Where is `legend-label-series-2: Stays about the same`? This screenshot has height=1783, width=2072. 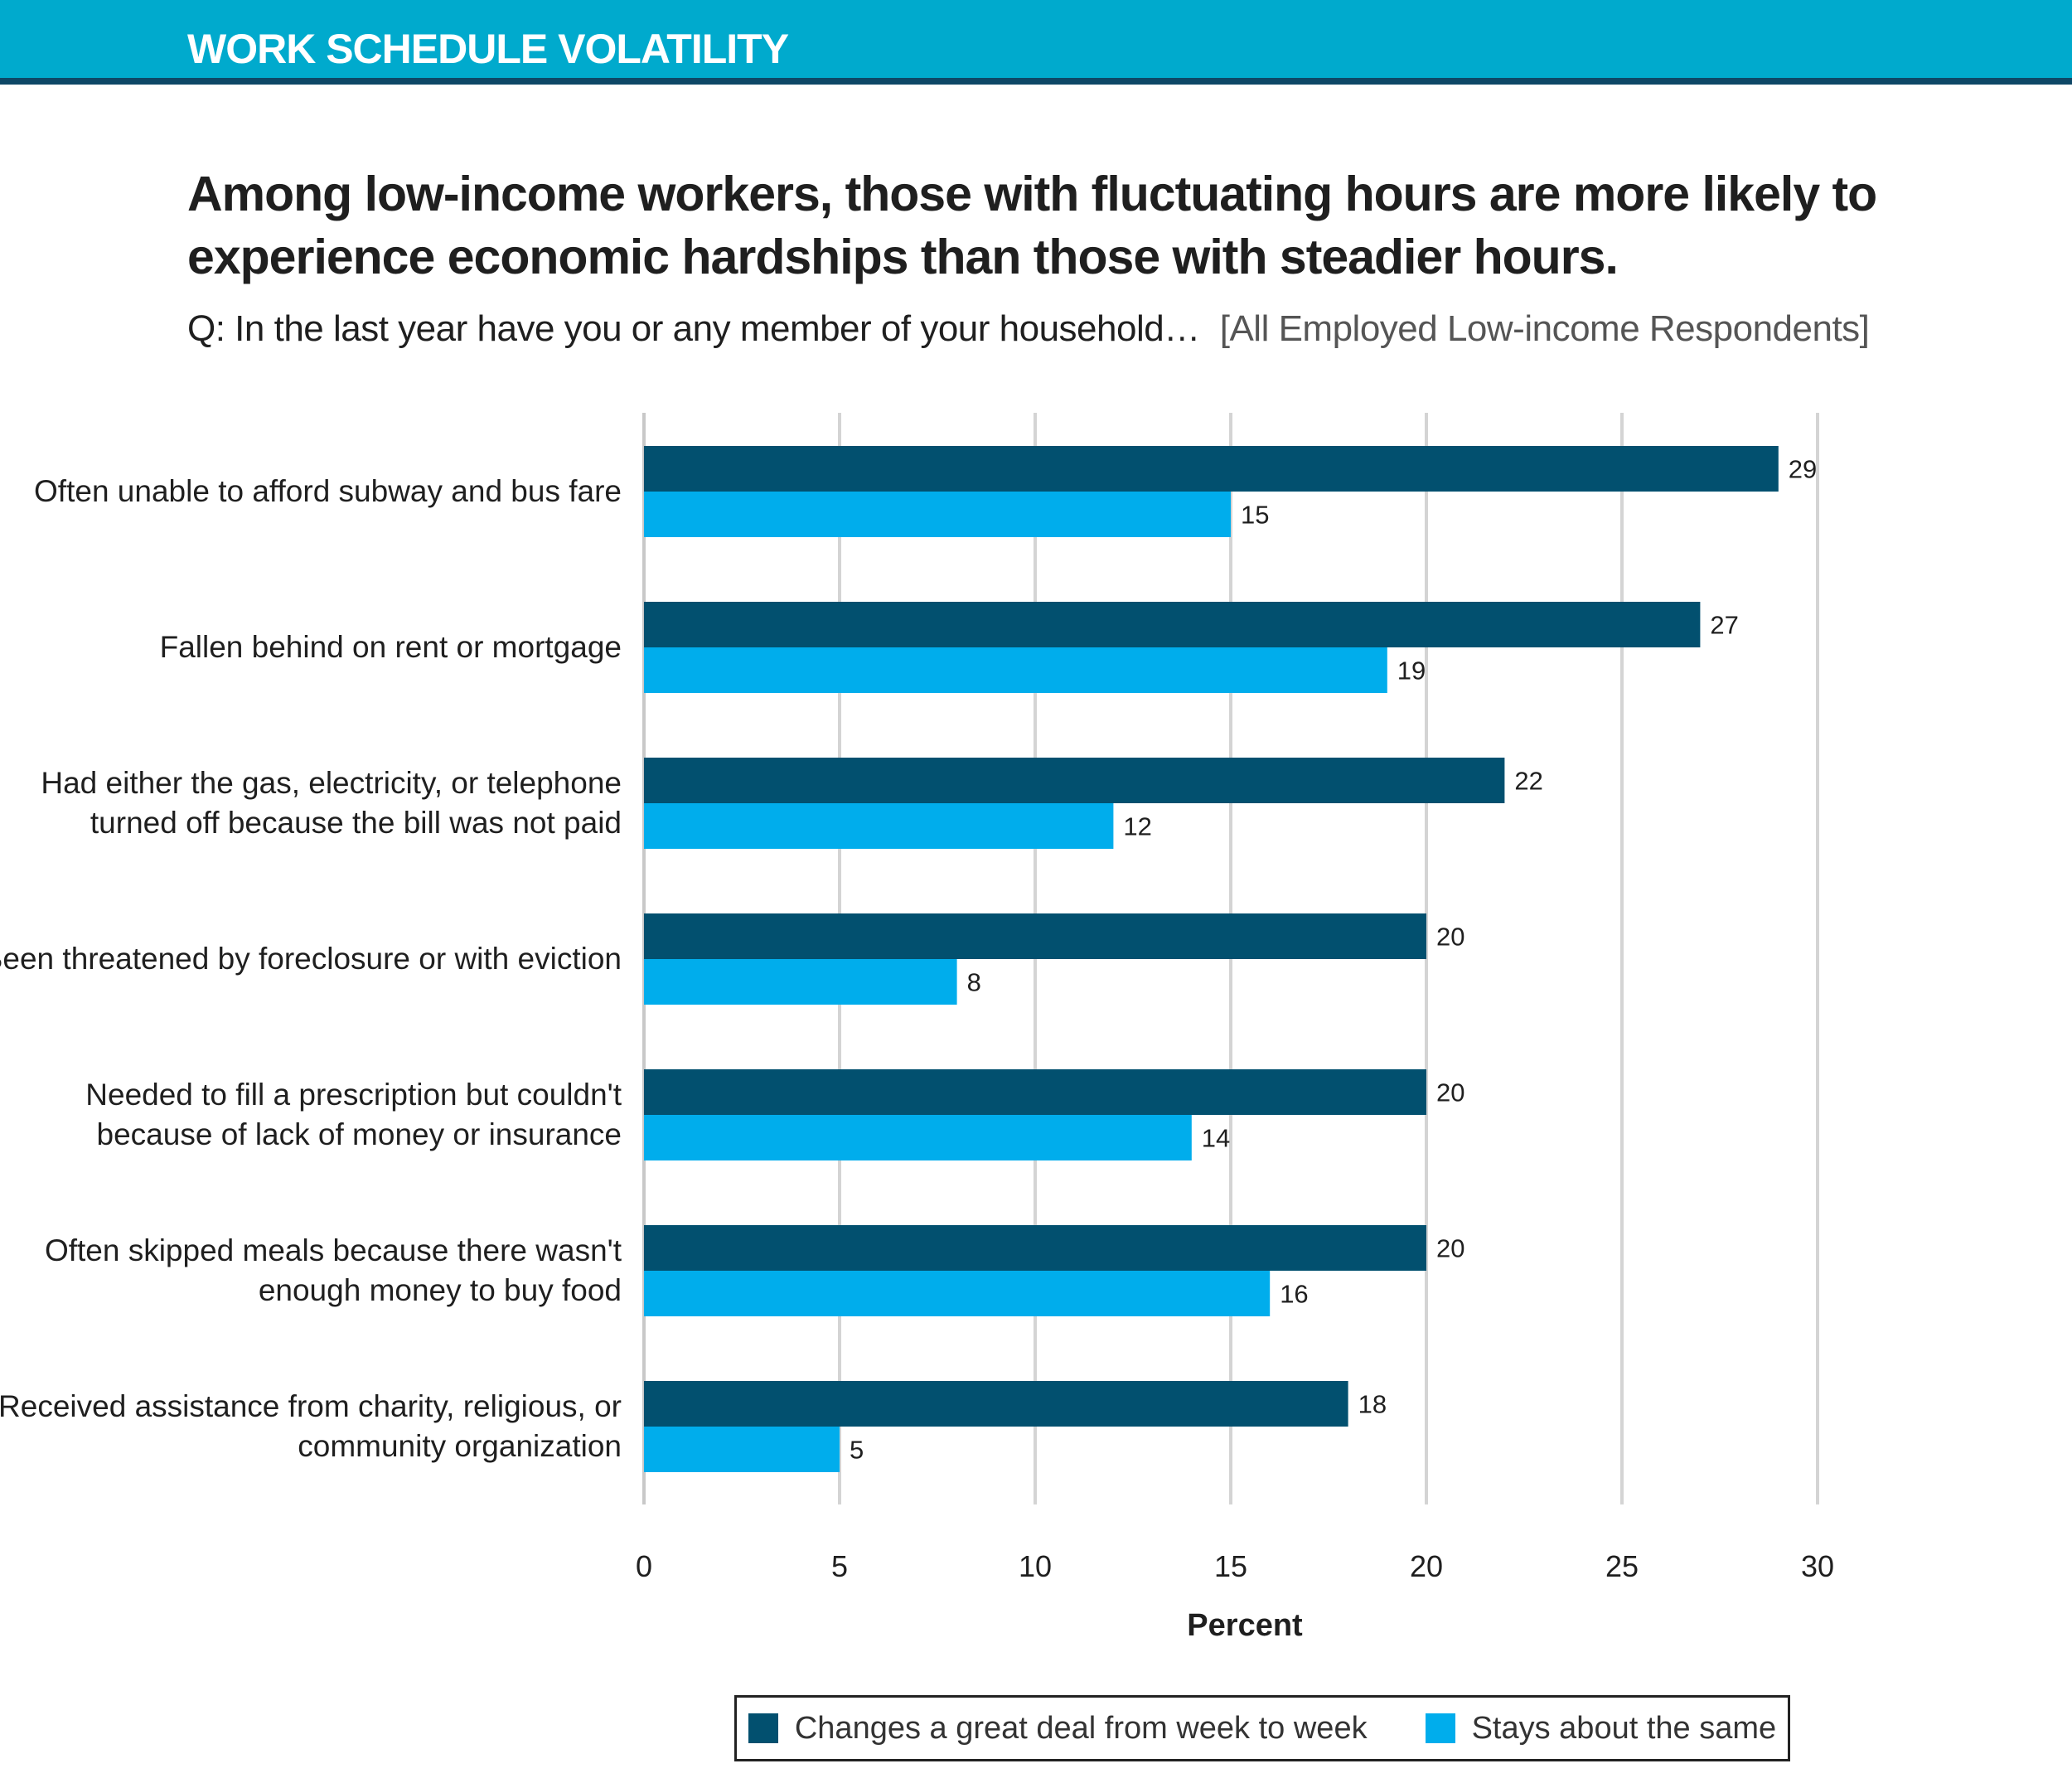 legend-label-series-2: Stays about the same is located at coordinates (1624, 1728).